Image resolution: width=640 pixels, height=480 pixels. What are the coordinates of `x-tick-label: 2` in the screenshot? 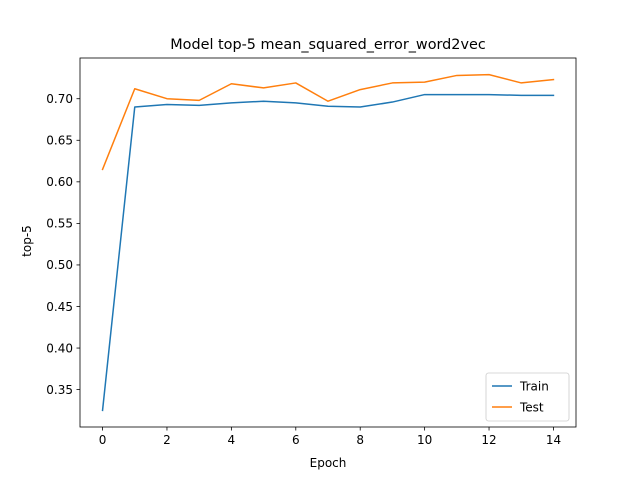 It's located at (167, 440).